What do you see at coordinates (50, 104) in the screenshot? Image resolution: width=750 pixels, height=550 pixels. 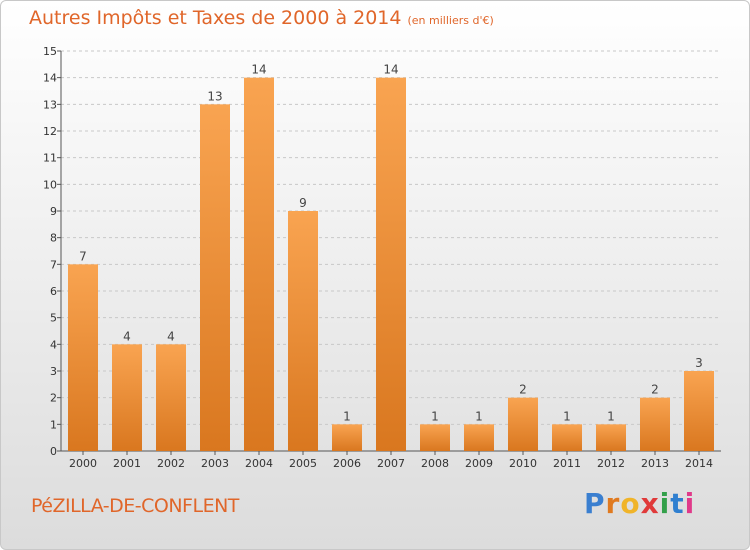 I see `y-tick-label: 13` at bounding box center [50, 104].